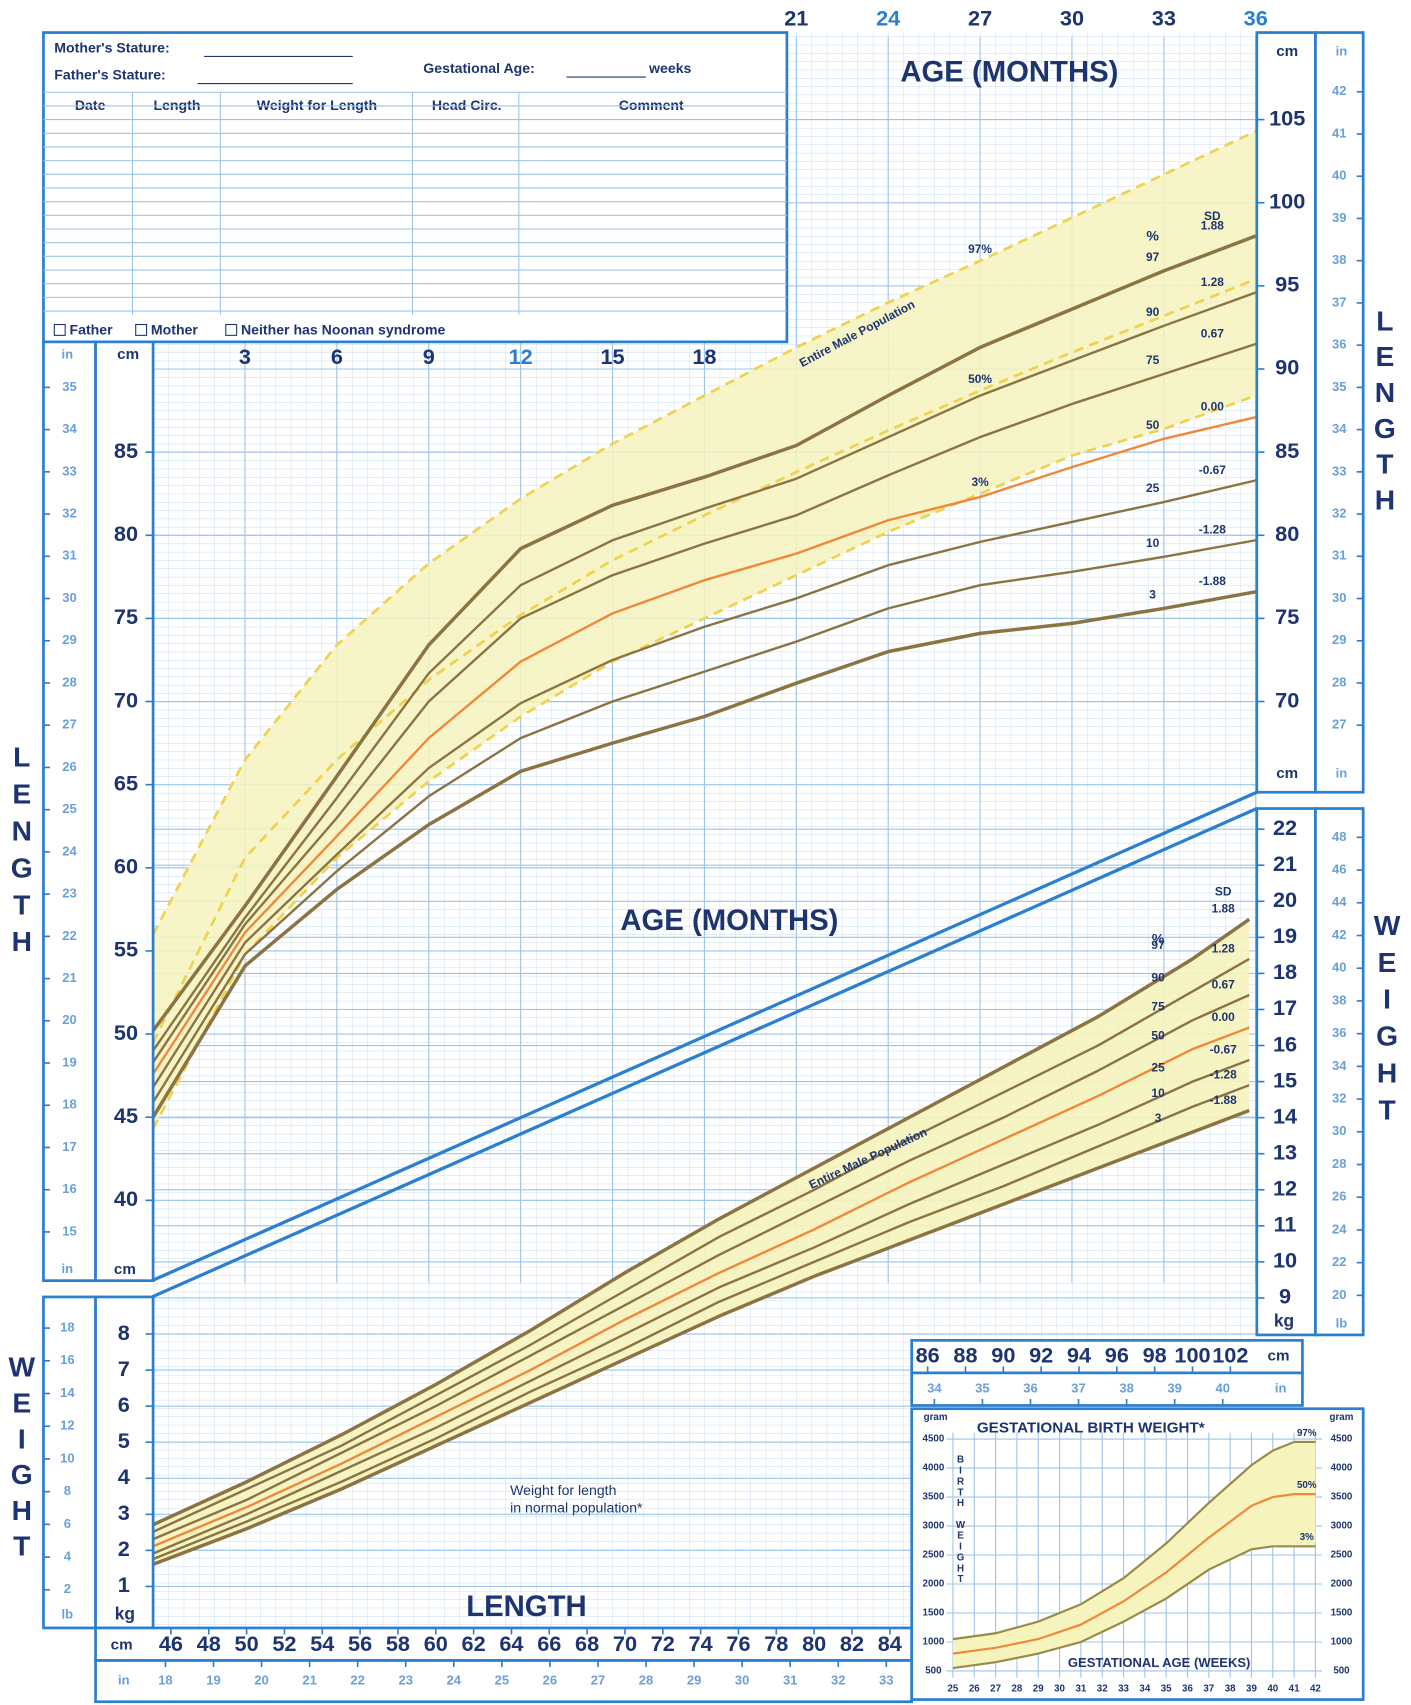 This screenshot has width=1411, height=1705. I want to click on reference-label: 97%, so click(980, 249).